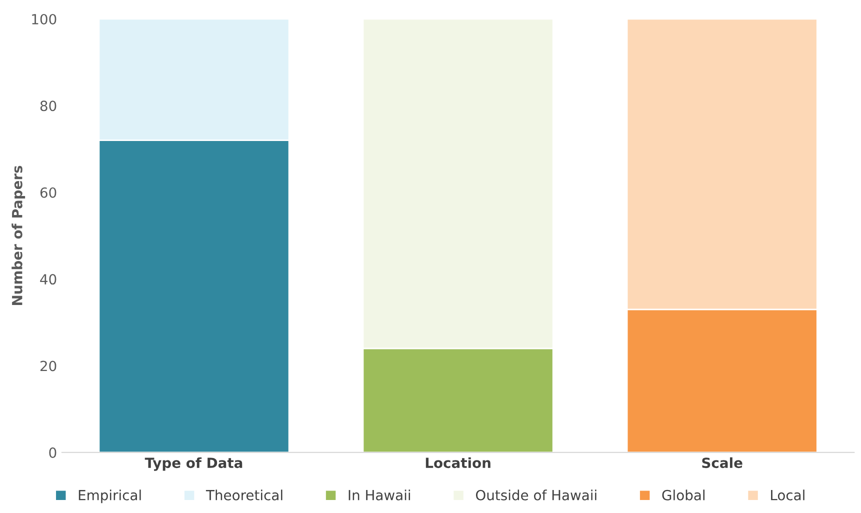 The image size is (861, 513). What do you see at coordinates (787, 495) in the screenshot?
I see `legend-label: Local` at bounding box center [787, 495].